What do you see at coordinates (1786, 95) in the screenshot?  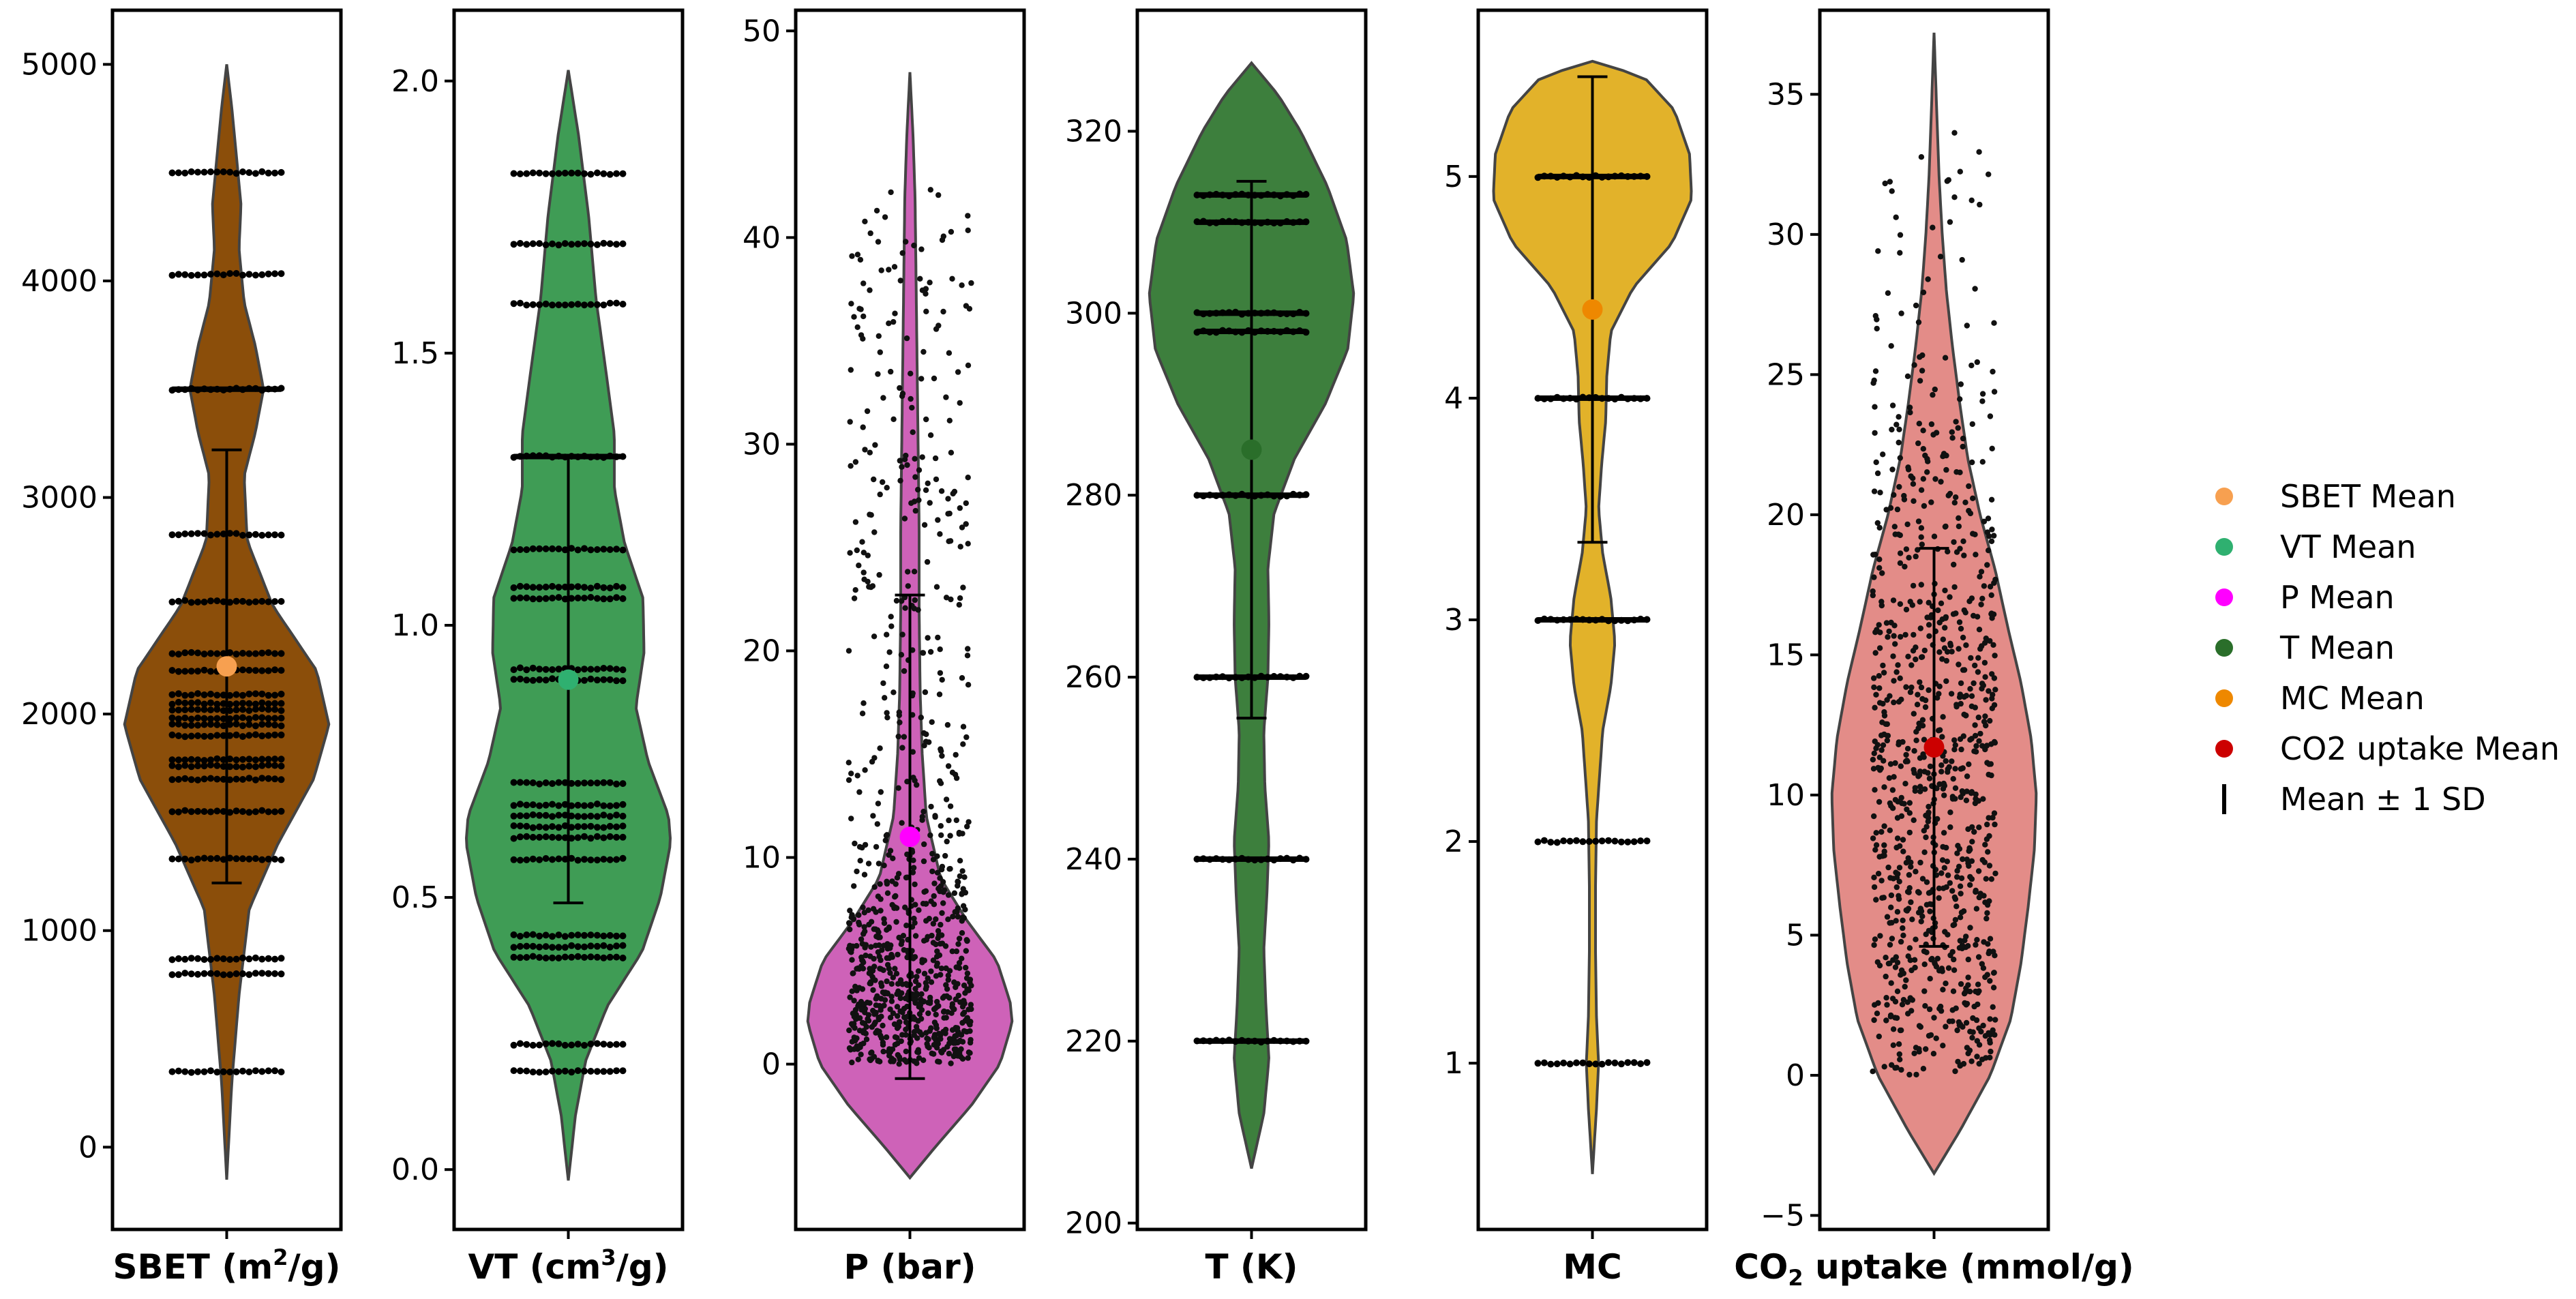 I see `y-tick-label: 35` at bounding box center [1786, 95].